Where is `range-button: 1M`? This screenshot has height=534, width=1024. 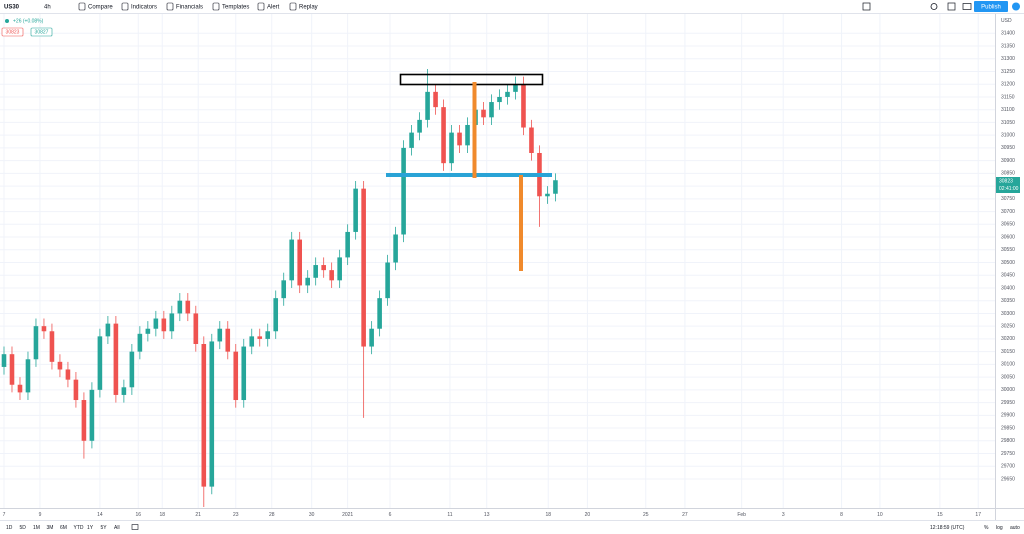
range-button: 1M is located at coordinates (36, 528).